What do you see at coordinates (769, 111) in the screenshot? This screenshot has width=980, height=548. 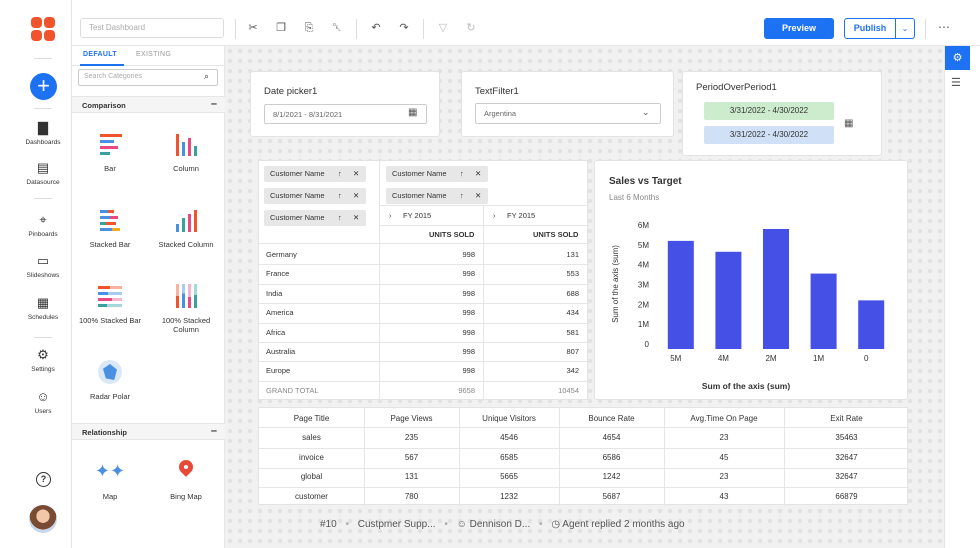 I see `period-1-range: 3/31/2022 - 4/30/2022` at bounding box center [769, 111].